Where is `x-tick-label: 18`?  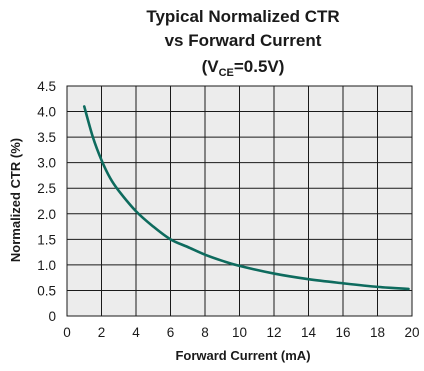
x-tick-label: 18 is located at coordinates (377, 332).